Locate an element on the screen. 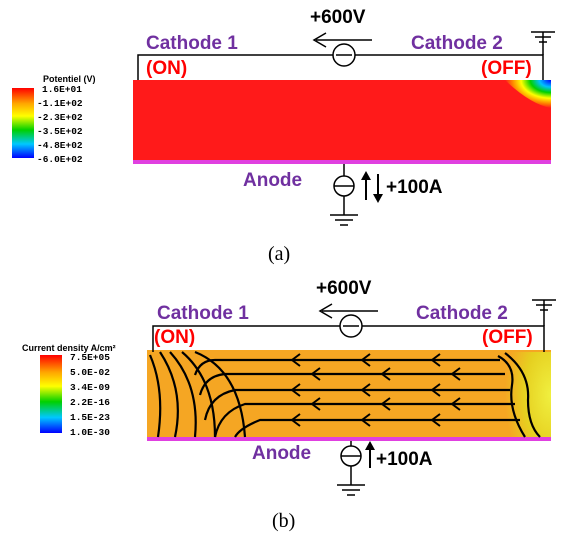 The width and height of the screenshot is (566, 536). legend-tick-a-4: -4.8E+02 is located at coordinates (60, 145).